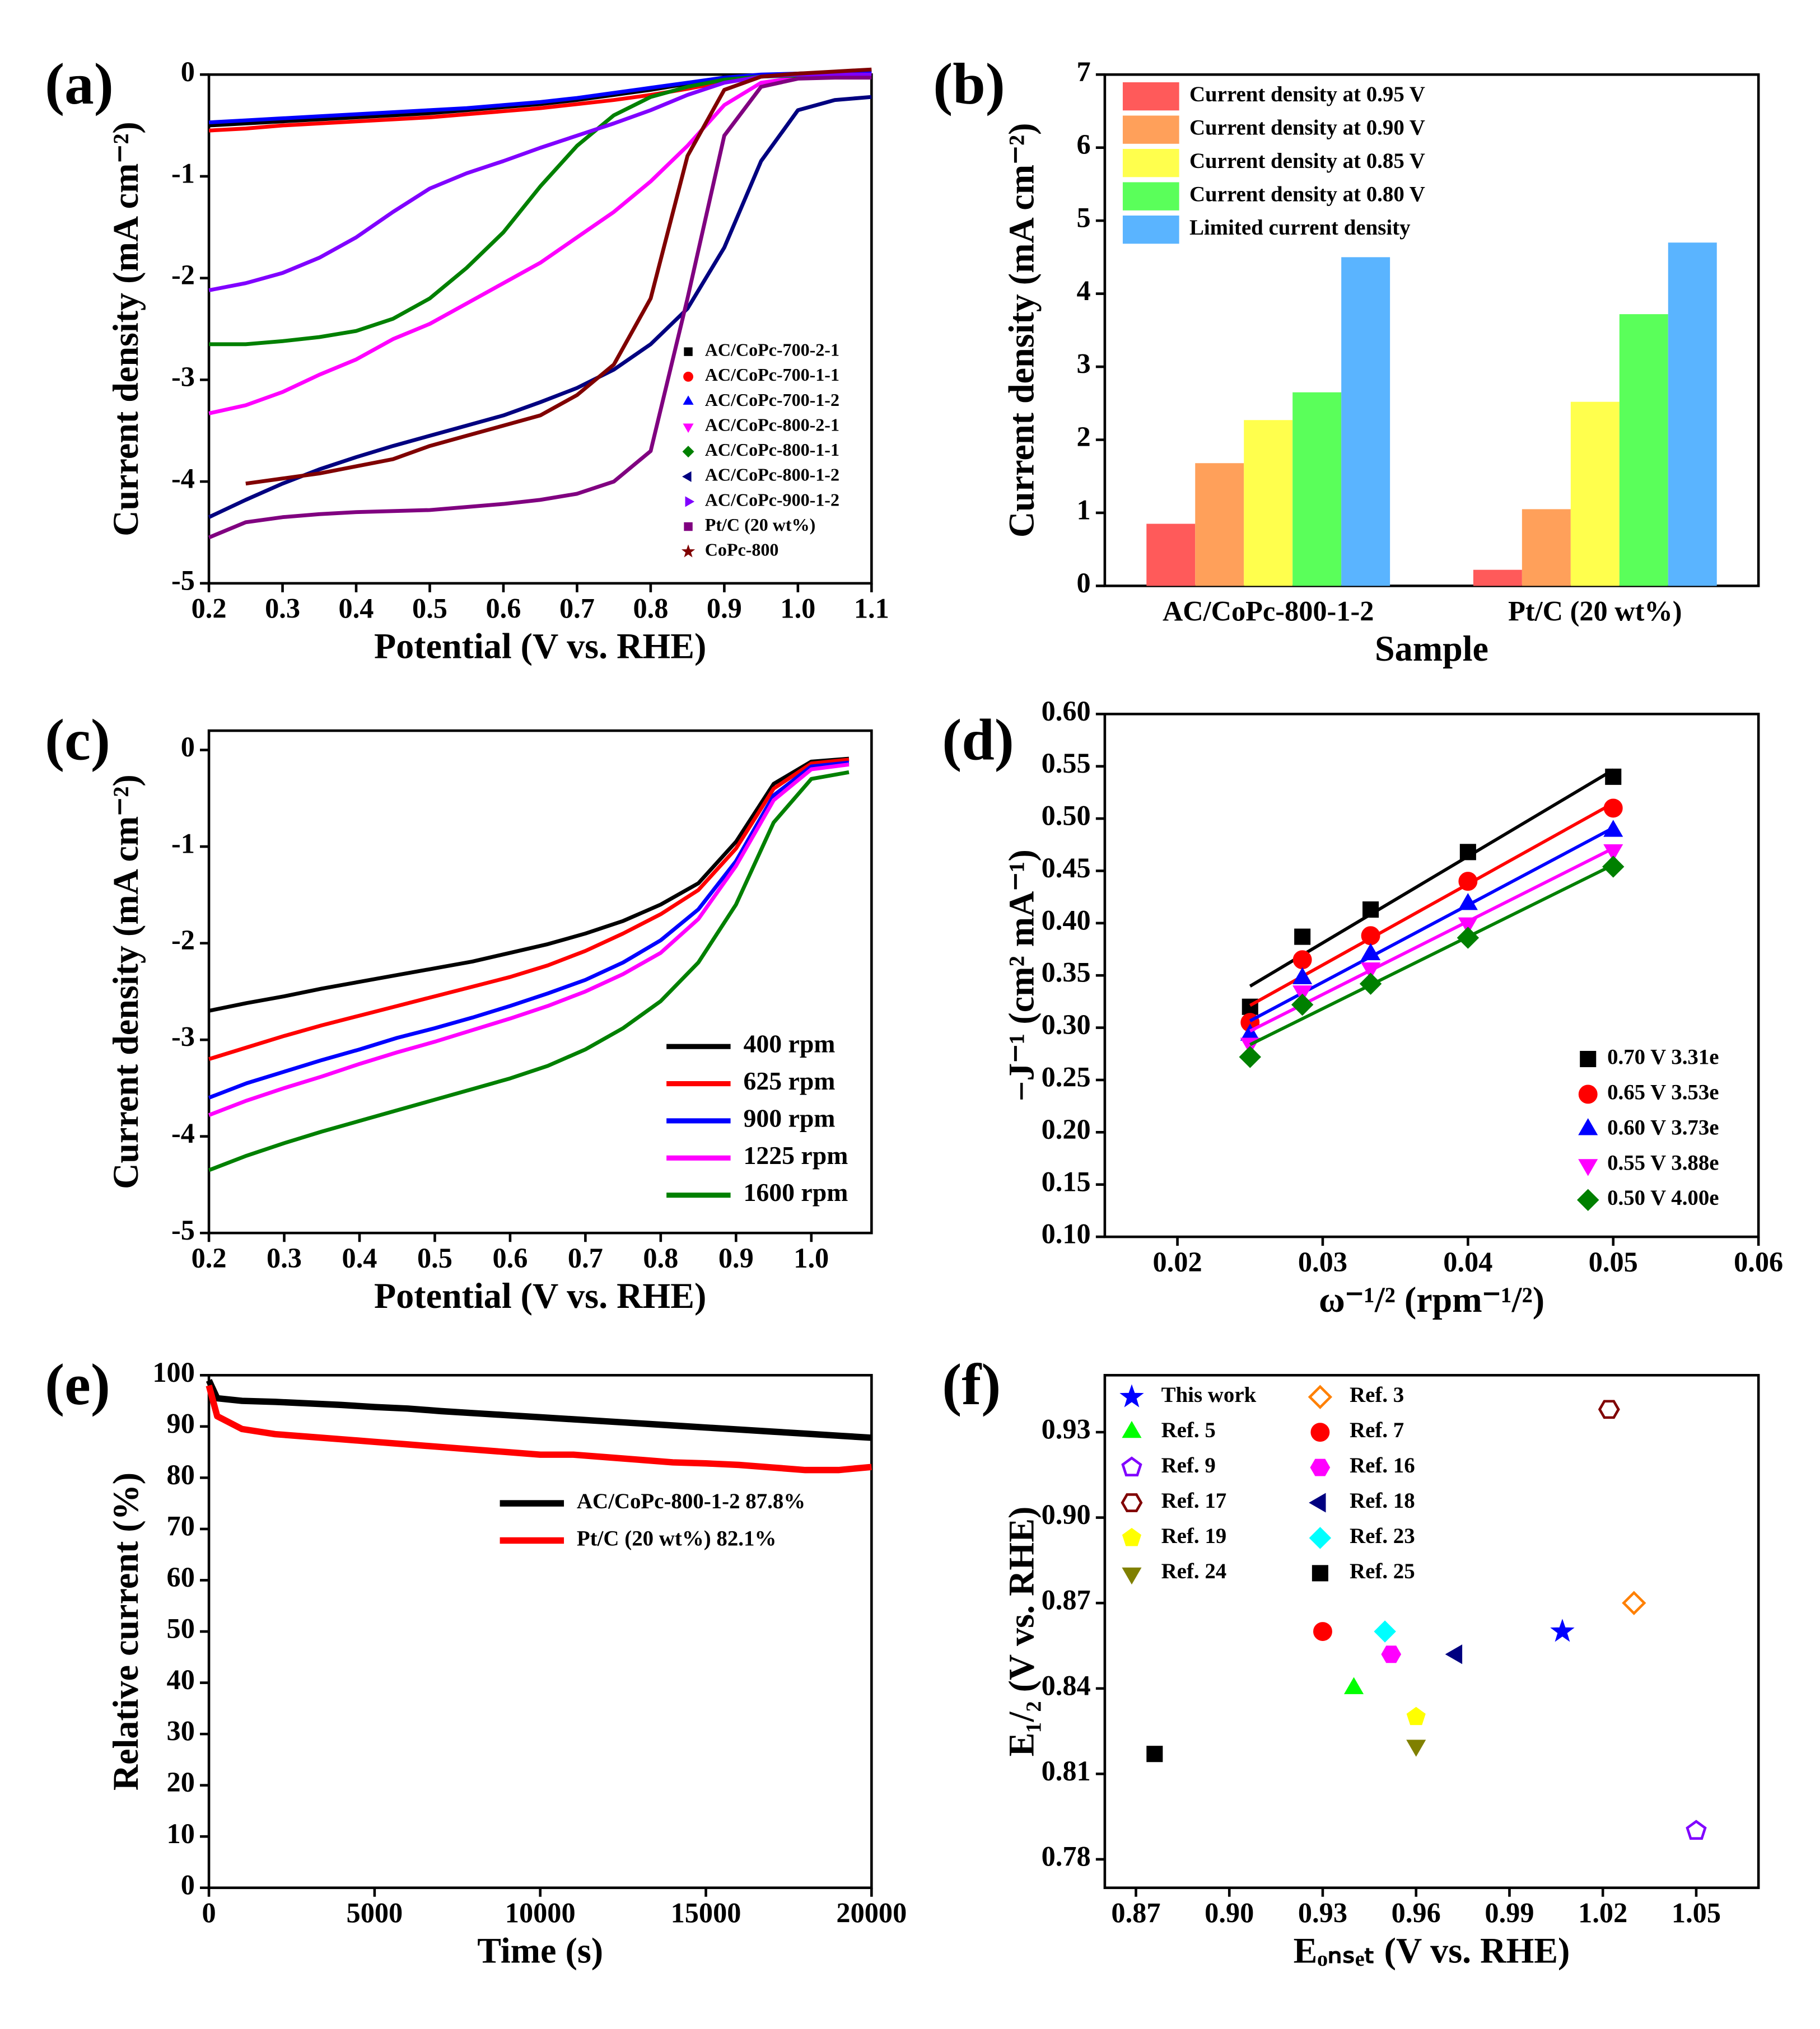 This screenshot has height=2029, width=1820. What do you see at coordinates (1663, 1163) in the screenshot?
I see `legend-label: 0.55 V 3.88e` at bounding box center [1663, 1163].